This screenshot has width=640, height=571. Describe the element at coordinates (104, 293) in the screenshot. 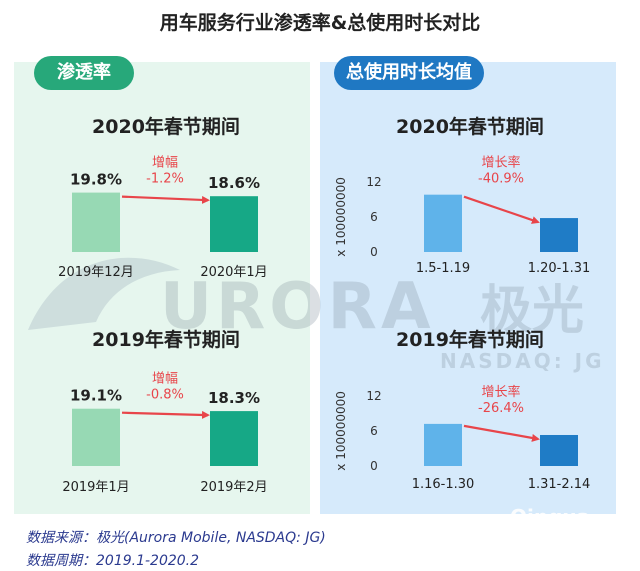

I see `aurora-logo-shape` at that location.